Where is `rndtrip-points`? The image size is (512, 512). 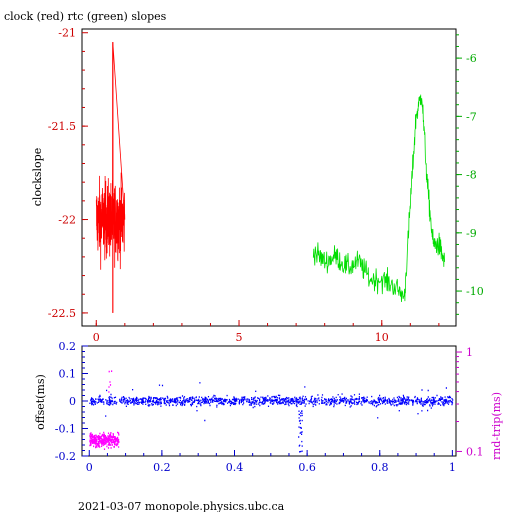 rndtrip-points is located at coordinates (104, 410).